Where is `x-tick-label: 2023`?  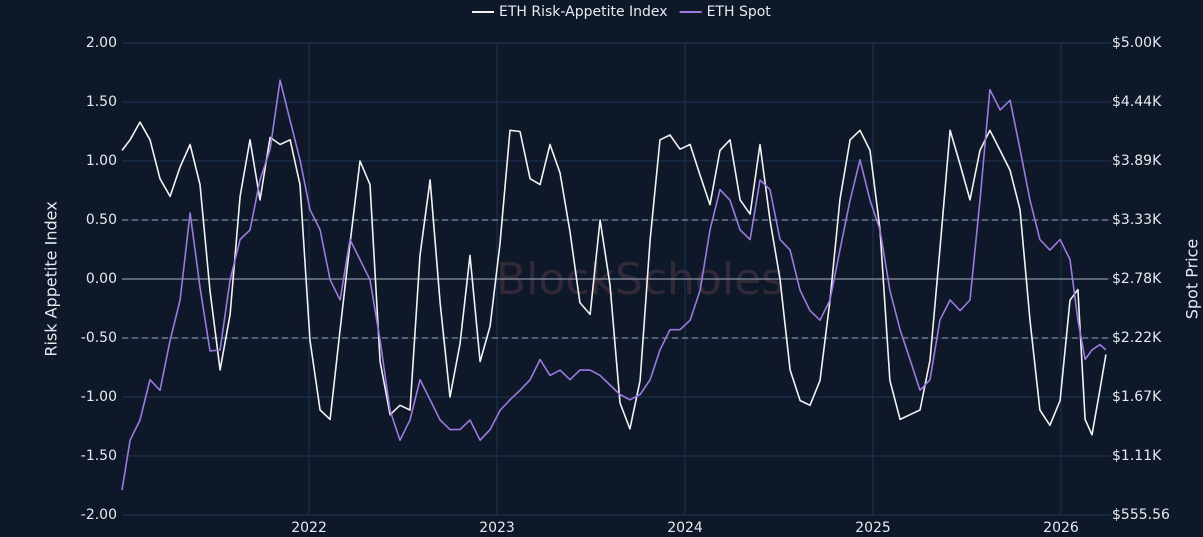 x-tick-label: 2023 is located at coordinates (497, 528).